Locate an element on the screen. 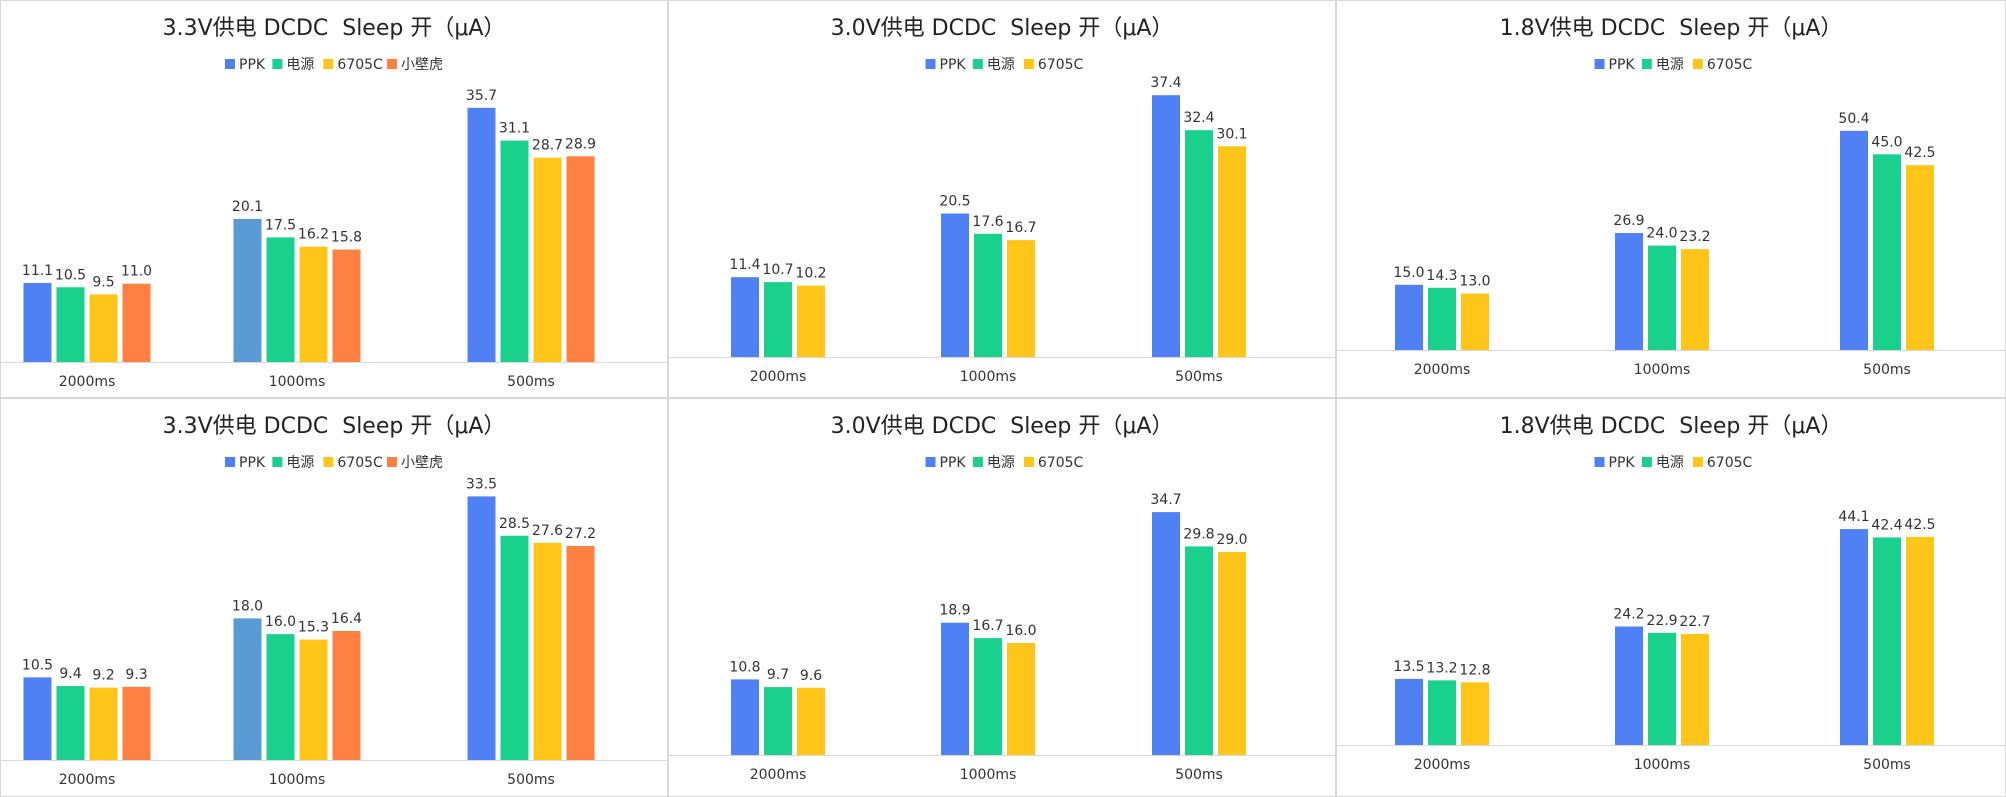  data-label: 29.8 is located at coordinates (1198, 534).